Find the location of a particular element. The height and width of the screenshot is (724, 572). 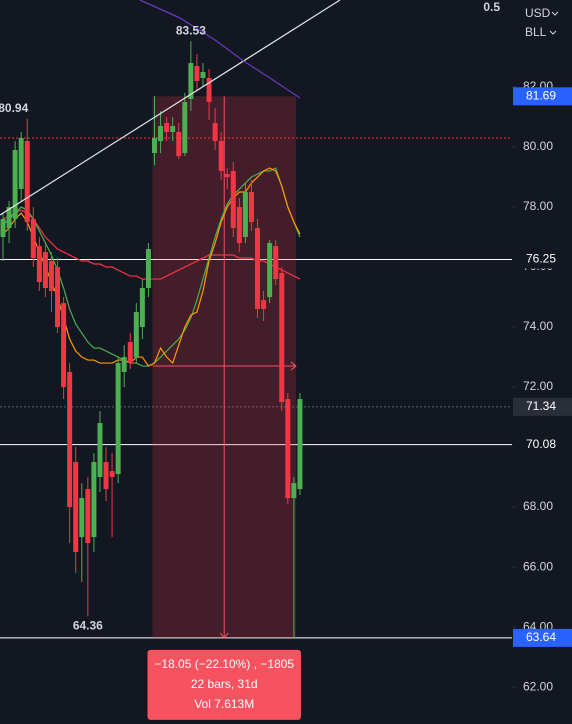

y-tick-label: 62.00 is located at coordinates (538, 686).